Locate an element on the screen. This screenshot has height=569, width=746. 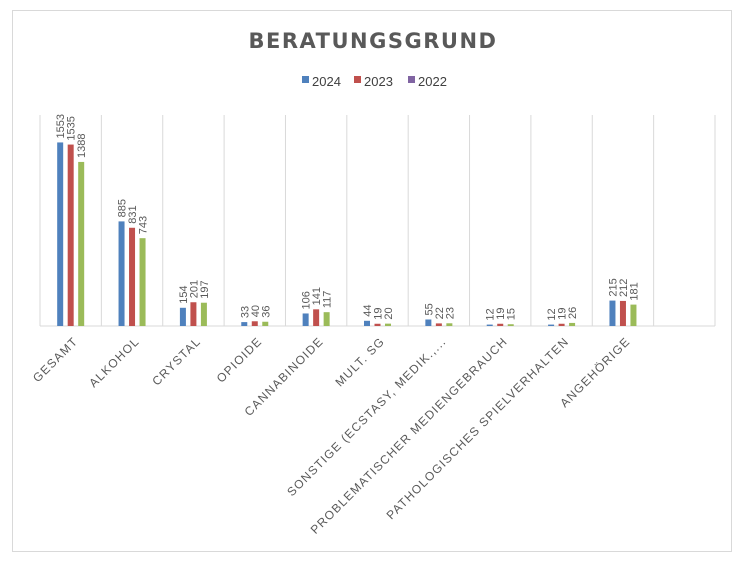
legend-label-2024: 2024 is located at coordinates (326, 81).